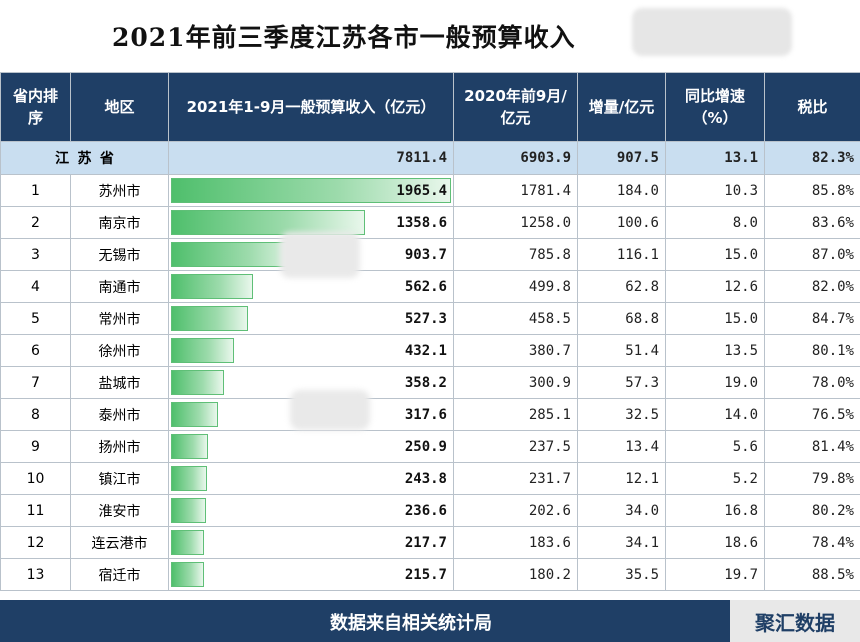 Image resolution: width=860 pixels, height=642 pixels. What do you see at coordinates (430, 621) in the screenshot?
I see `footer: 数据来自相关统计局 聚汇数据` at bounding box center [430, 621].